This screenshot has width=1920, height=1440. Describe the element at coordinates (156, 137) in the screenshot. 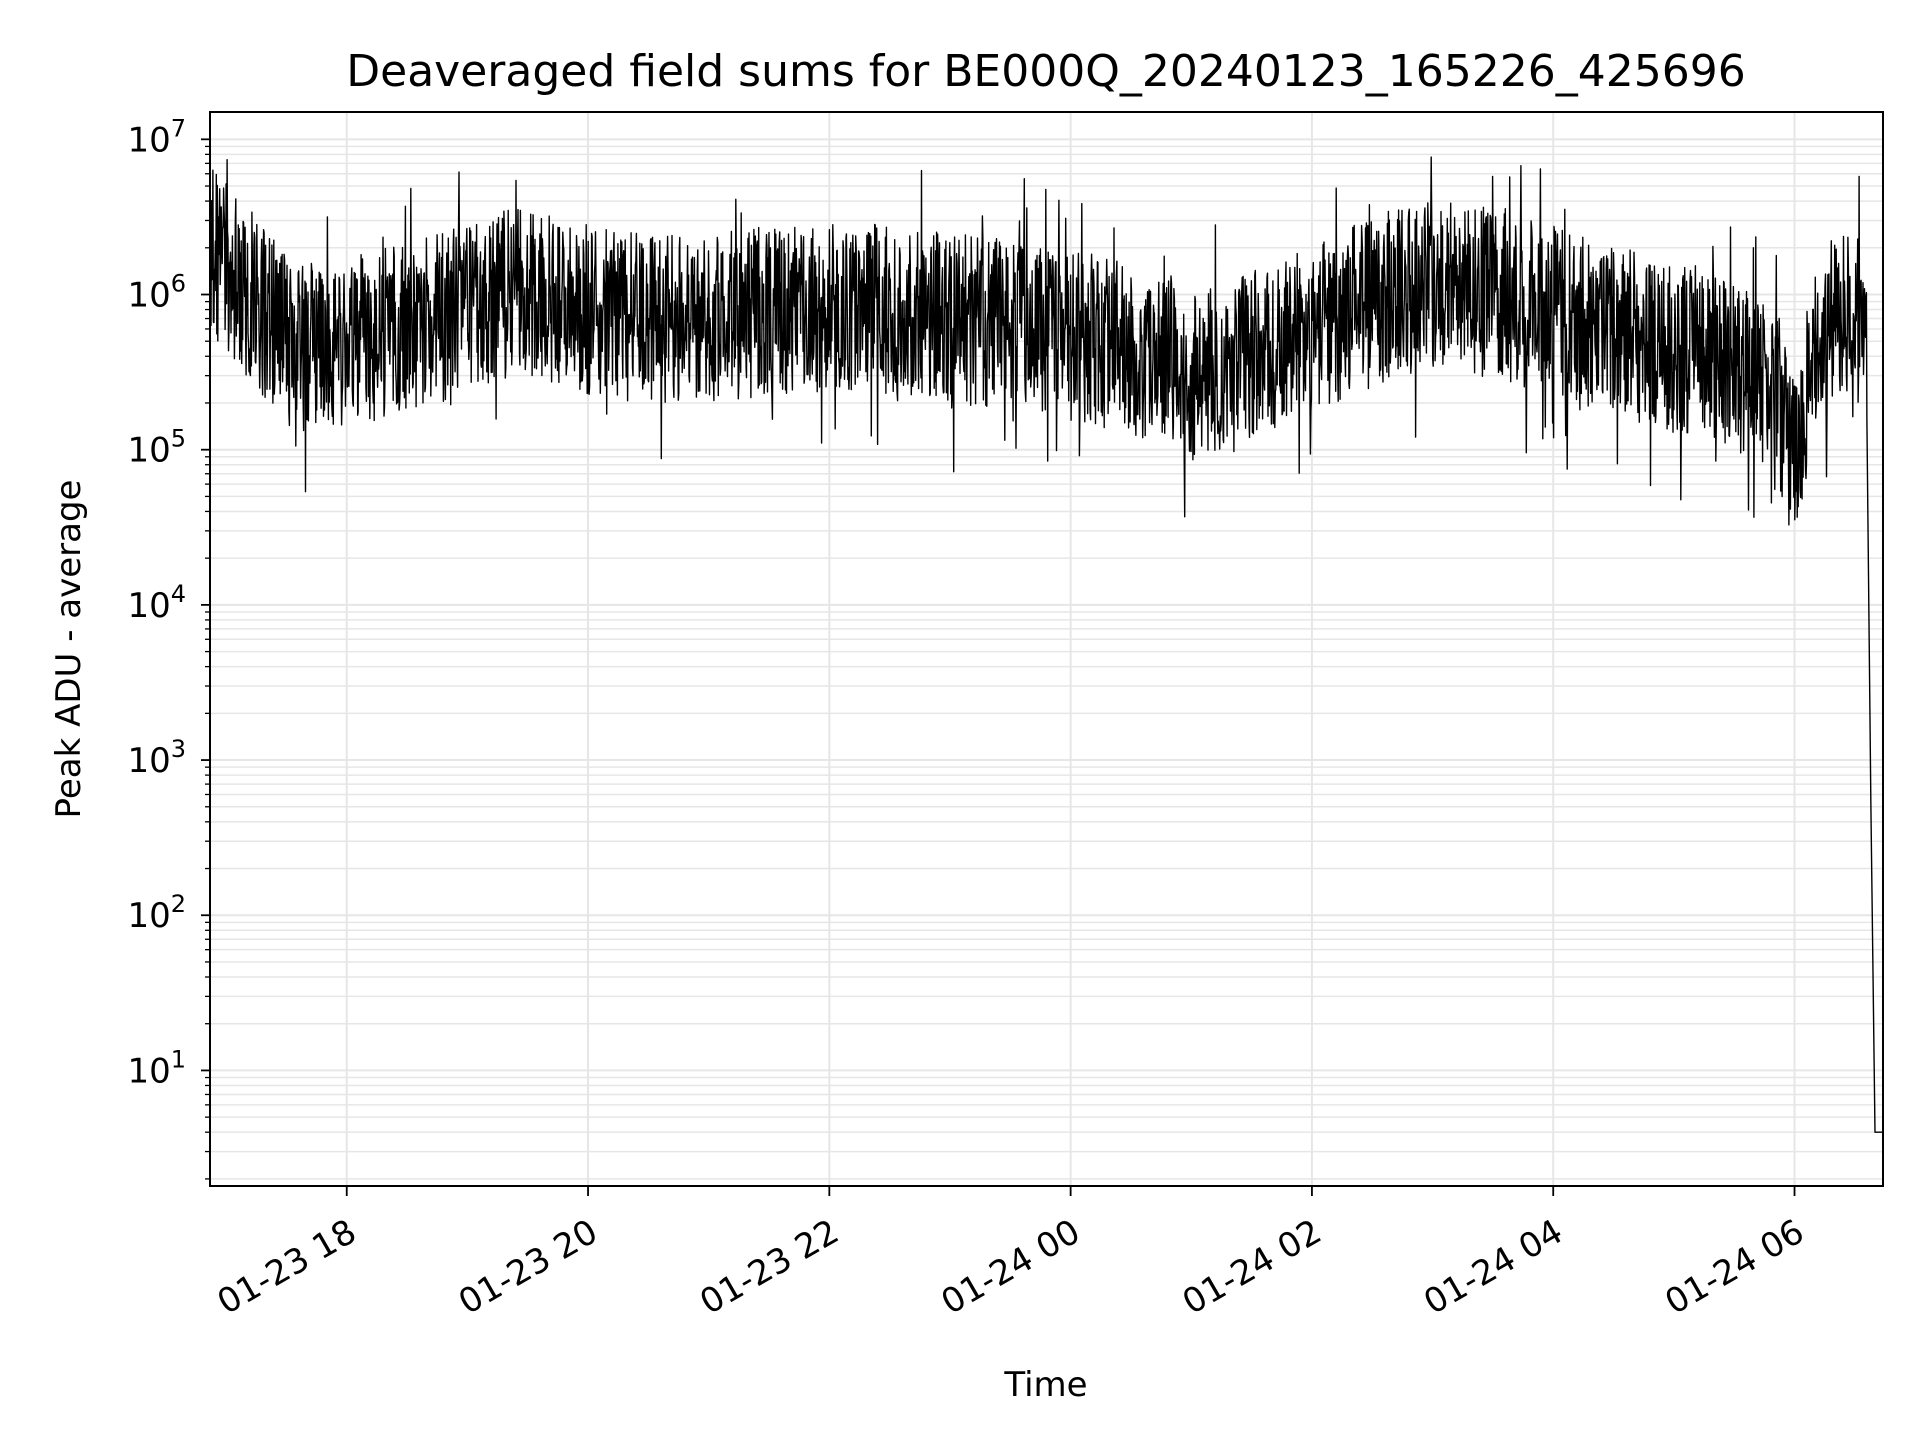

I see `y-tick-label: 10⁷` at that location.